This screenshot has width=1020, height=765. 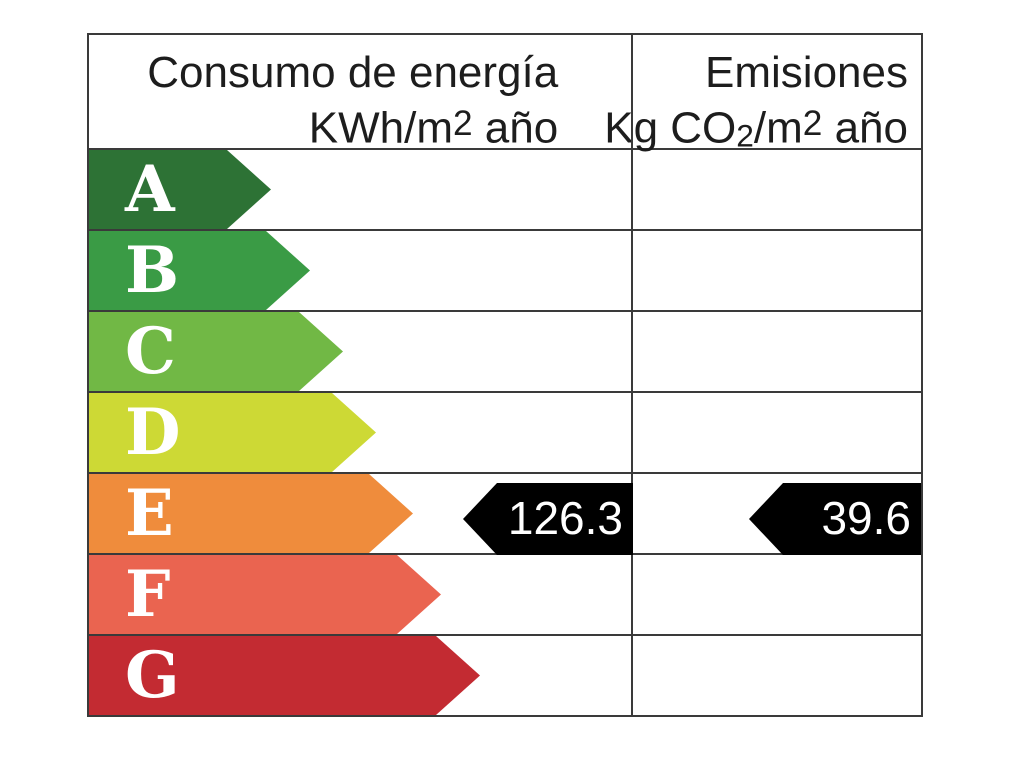 What do you see at coordinates (353, 72) in the screenshot?
I see `header-consumption-title: Consumo de energía` at bounding box center [353, 72].